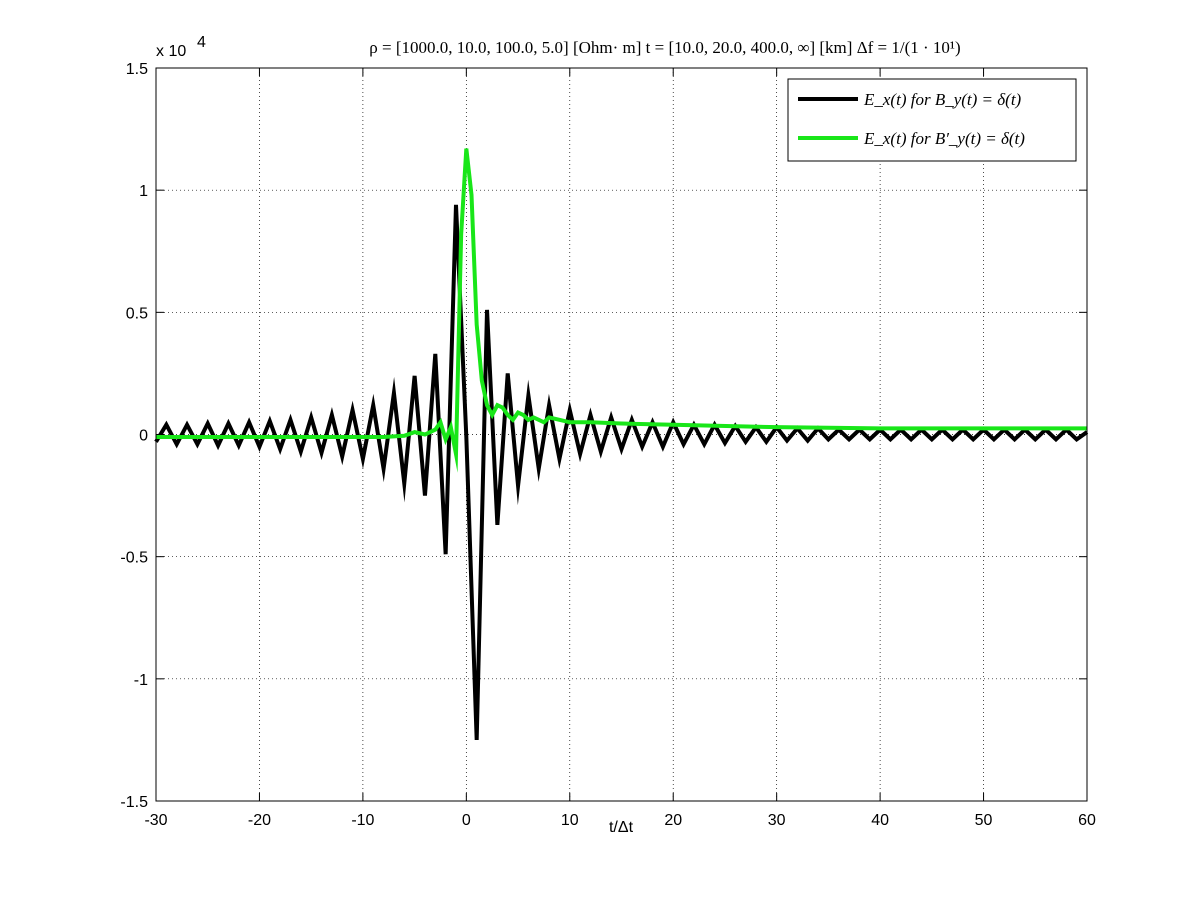 This screenshot has height=900, width=1201. Describe the element at coordinates (880, 820) in the screenshot. I see `x-tick-label: 40` at that location.